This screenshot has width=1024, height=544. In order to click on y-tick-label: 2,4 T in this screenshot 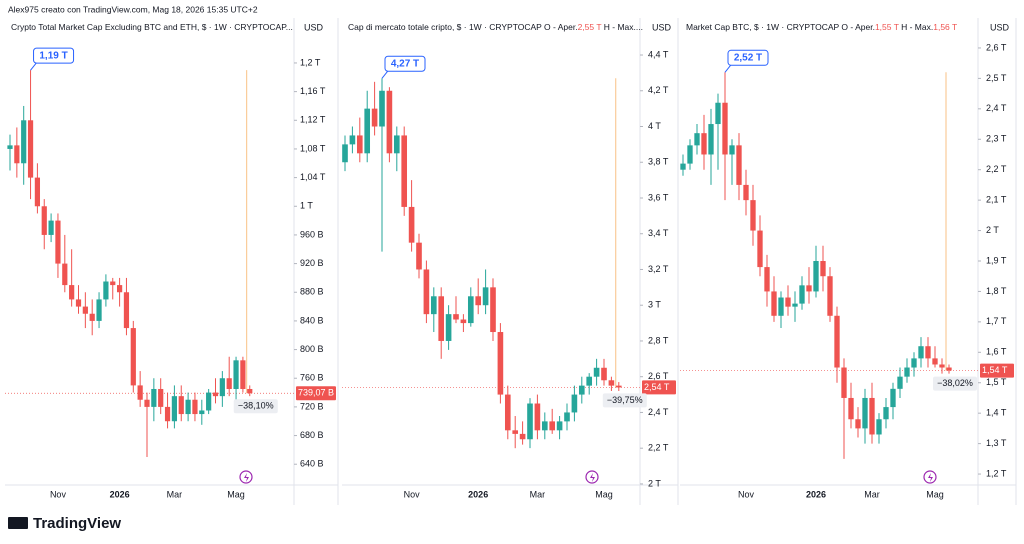, I will do `click(658, 412)`.